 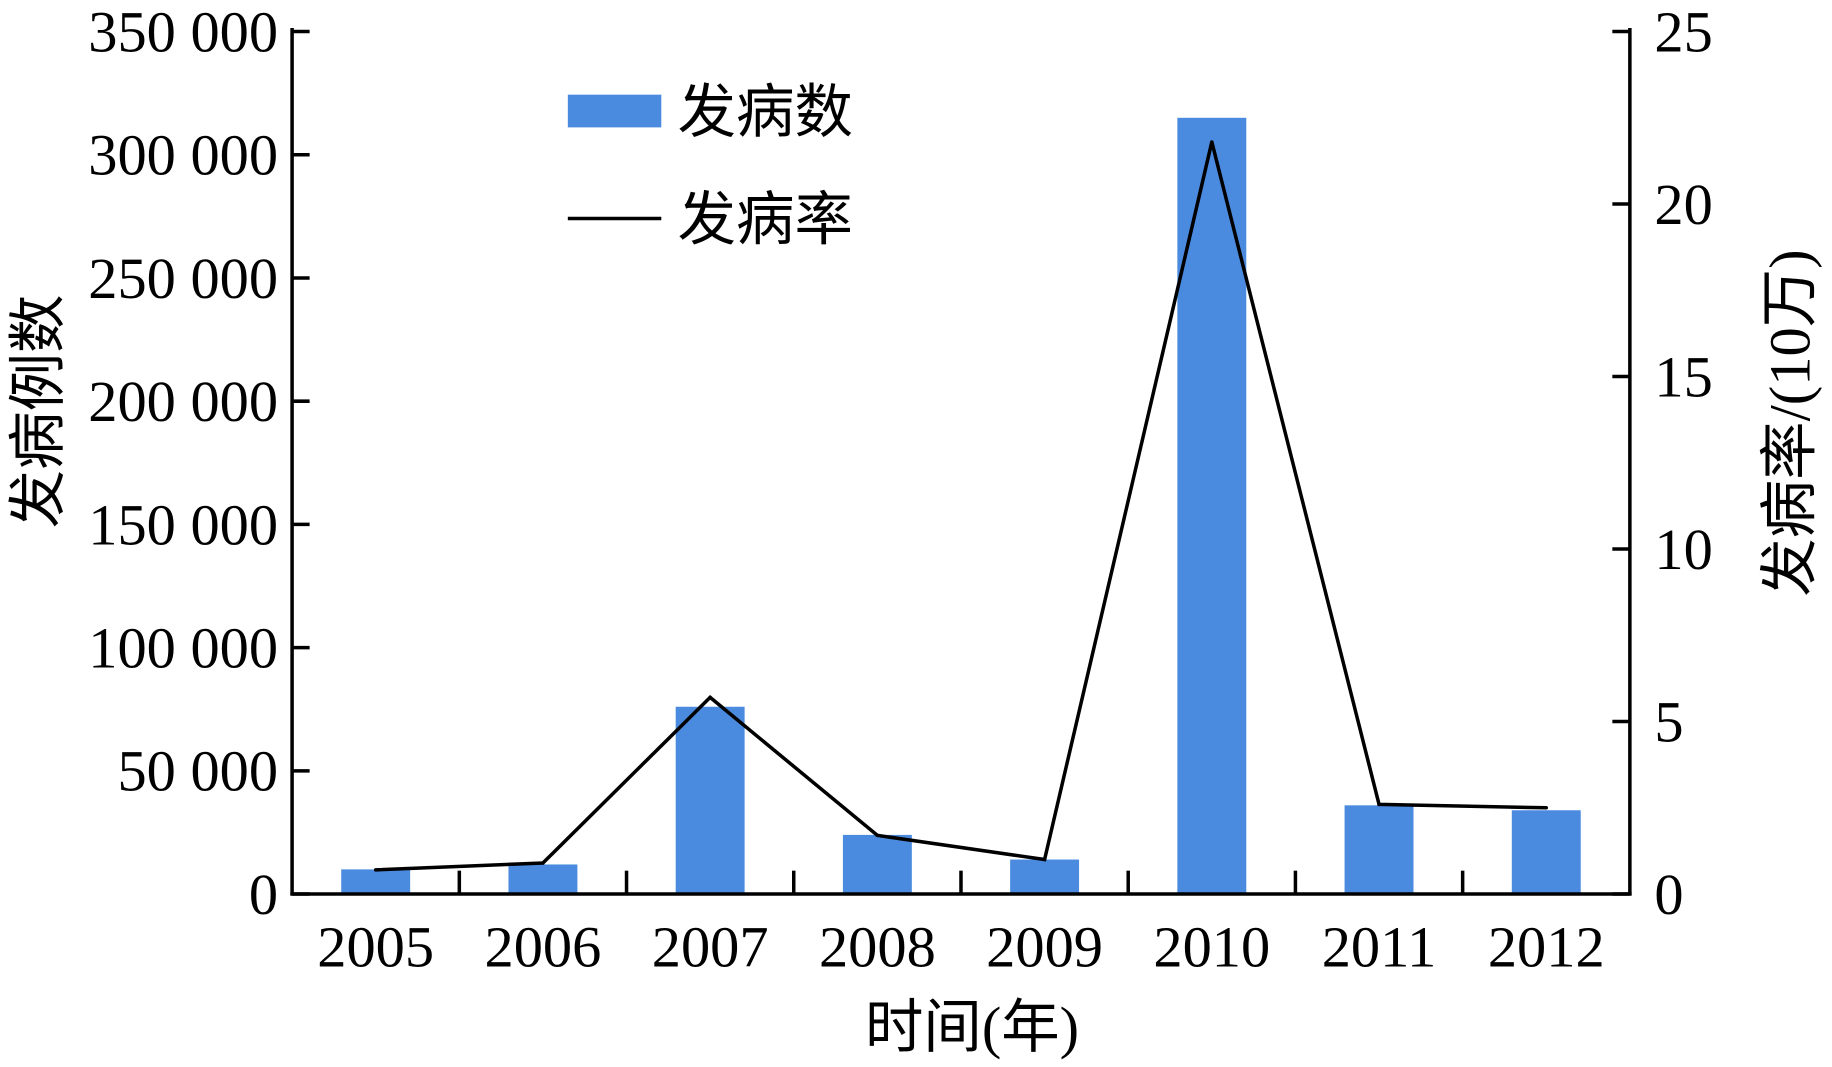 What do you see at coordinates (1668, 721) in the screenshot?
I see `right-tick-label: 5` at bounding box center [1668, 721].